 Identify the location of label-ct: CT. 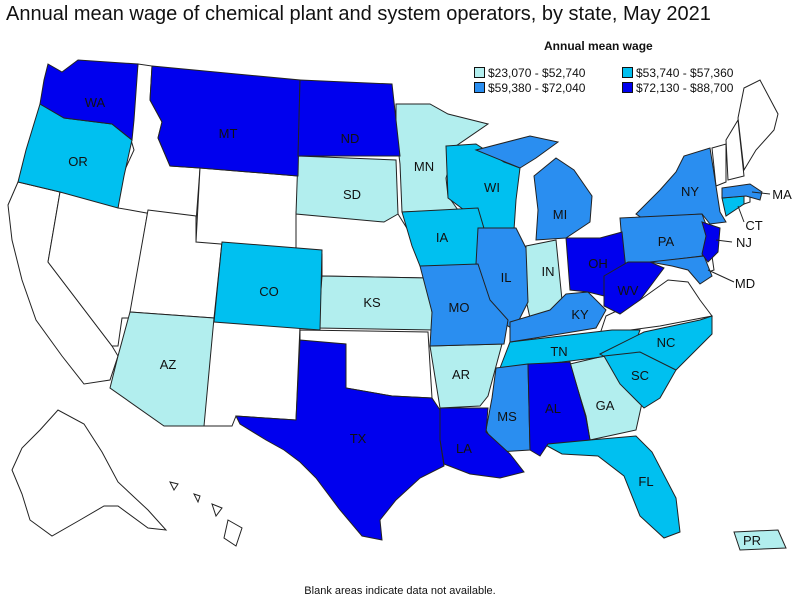
(753, 225).